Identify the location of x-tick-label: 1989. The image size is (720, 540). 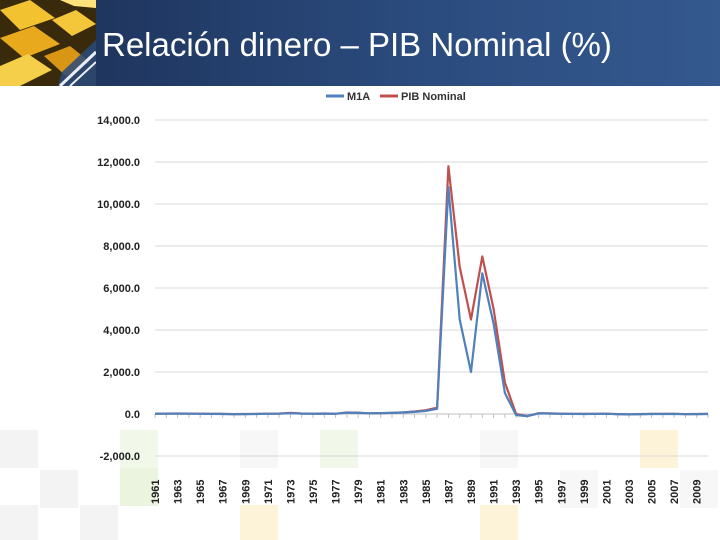
(472, 492).